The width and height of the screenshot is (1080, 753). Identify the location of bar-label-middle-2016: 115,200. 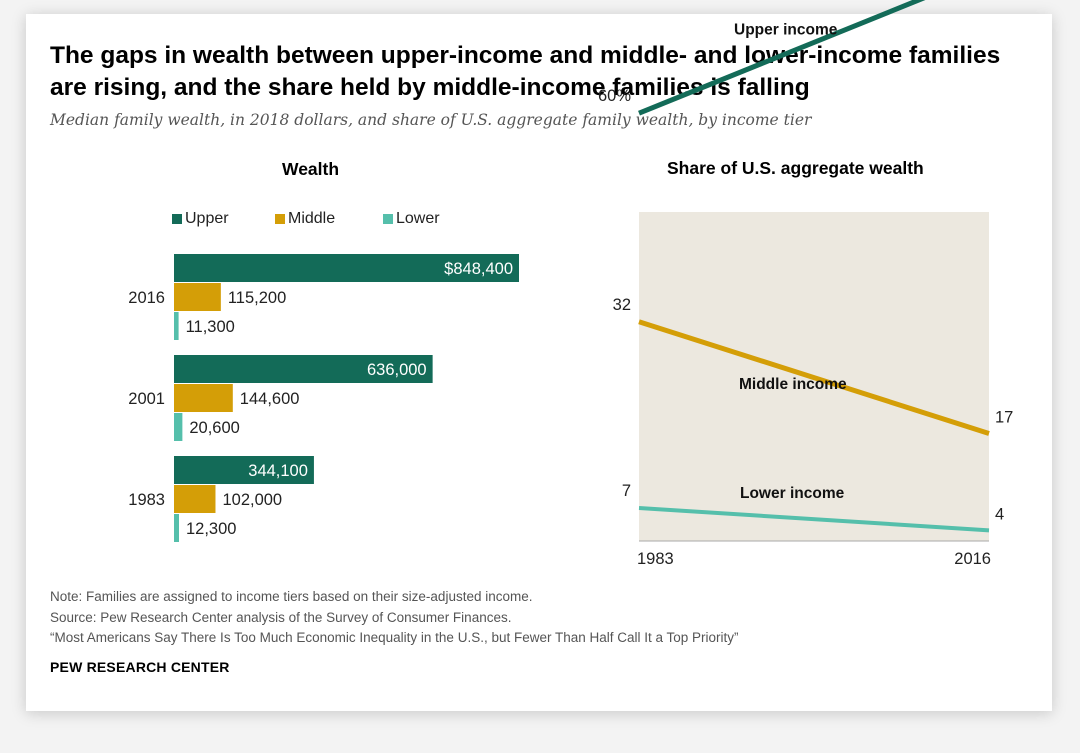
(257, 298).